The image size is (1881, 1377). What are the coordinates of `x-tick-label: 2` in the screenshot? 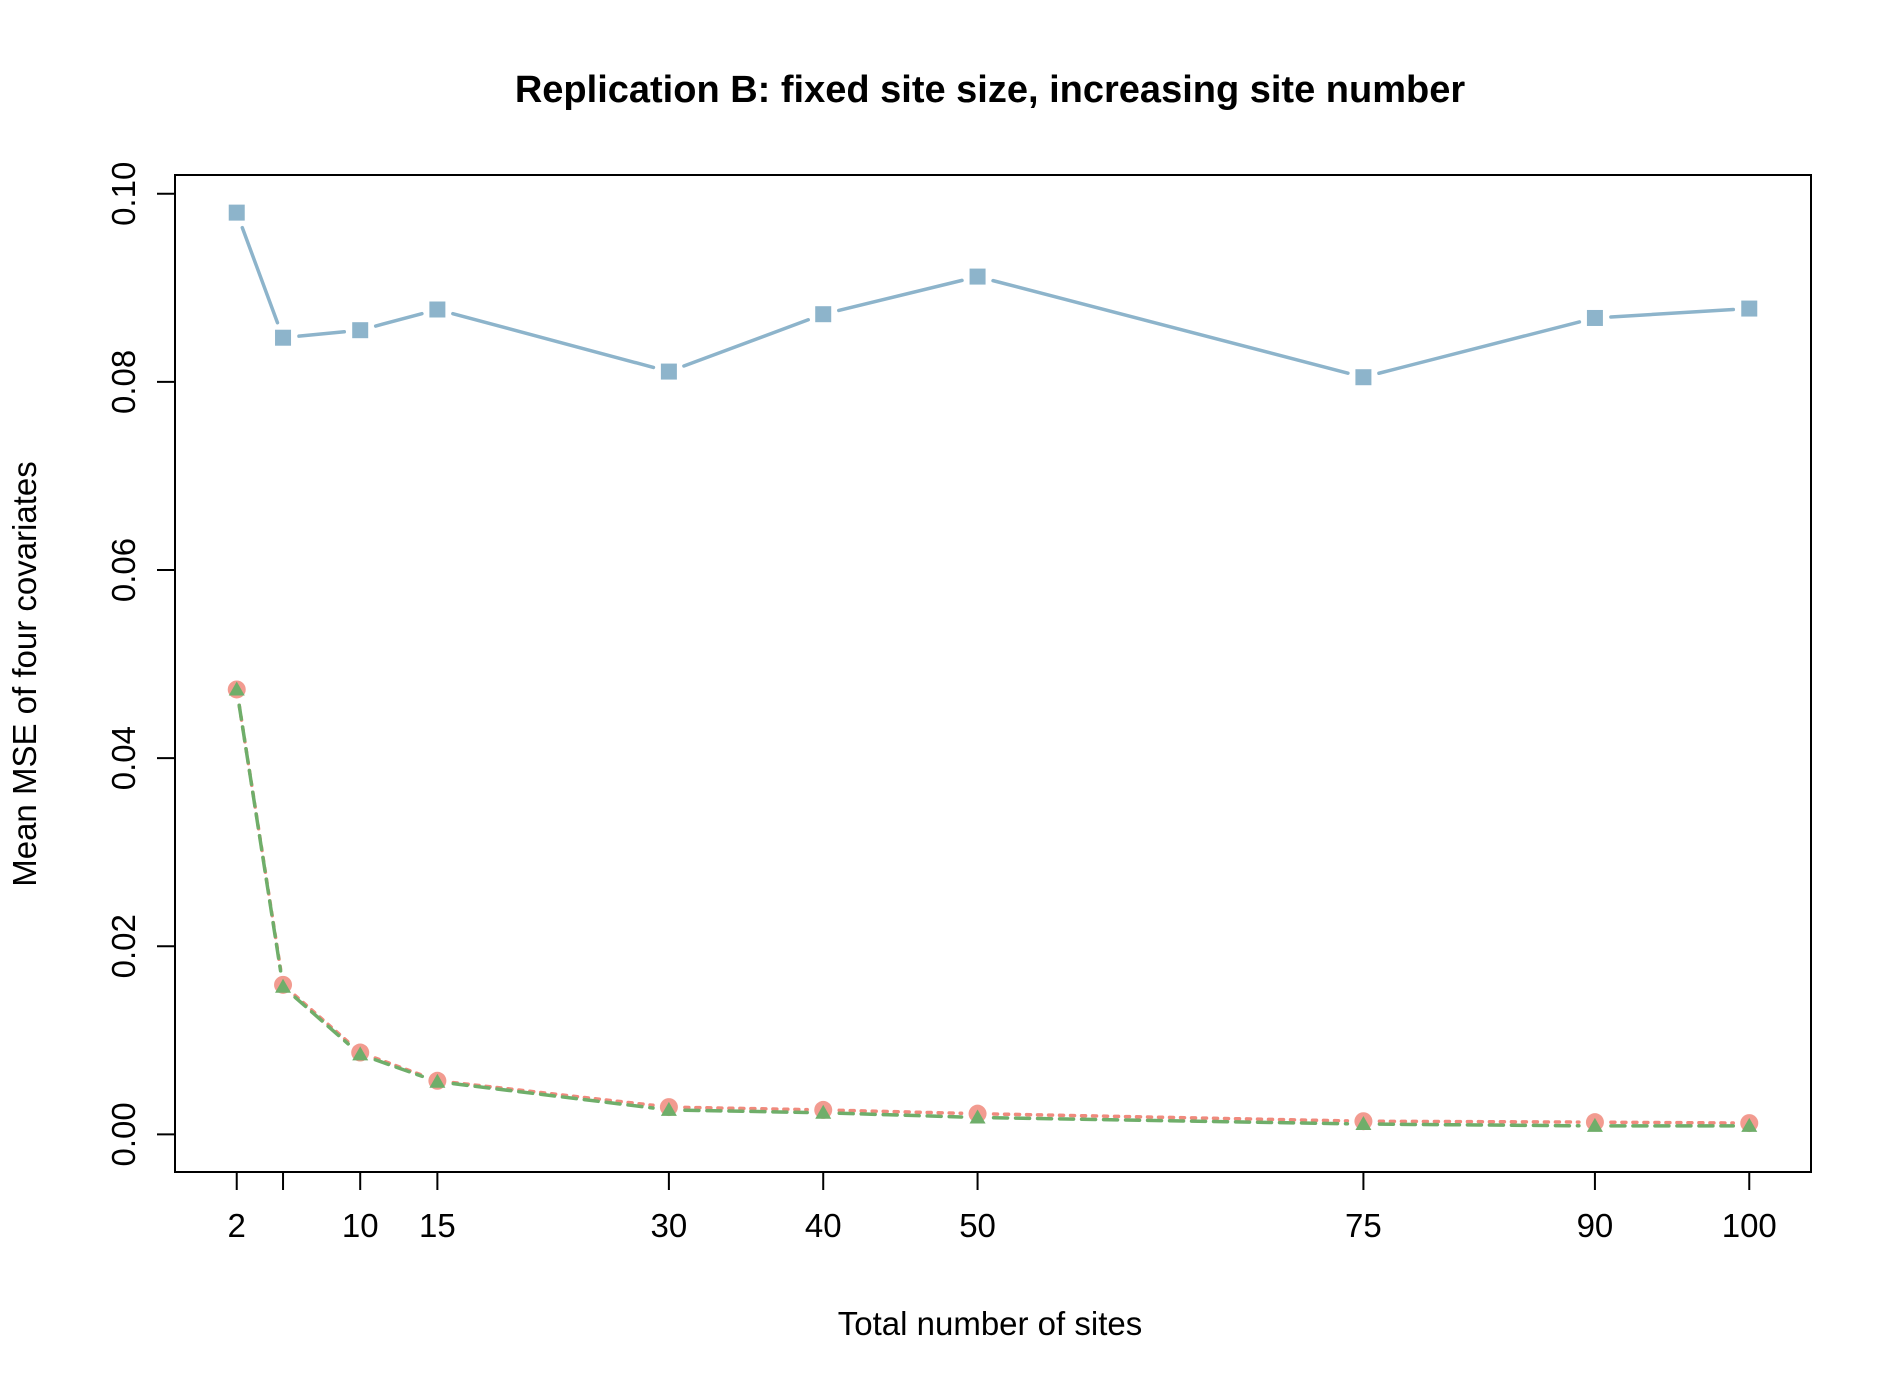 It's located at (237, 1225).